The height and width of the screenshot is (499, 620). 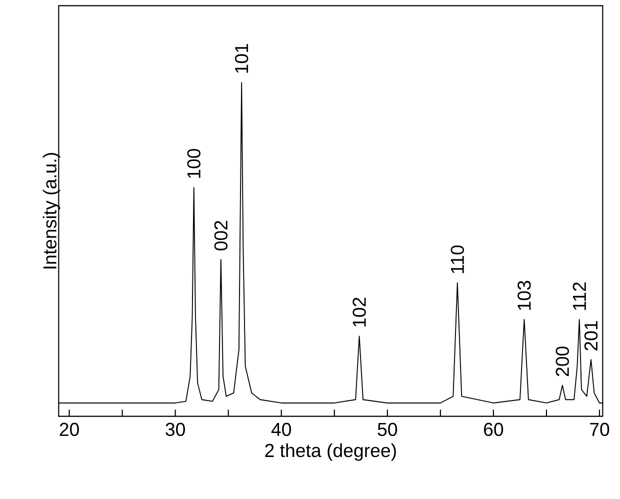 I want to click on annotation: 102, so click(x=359, y=312).